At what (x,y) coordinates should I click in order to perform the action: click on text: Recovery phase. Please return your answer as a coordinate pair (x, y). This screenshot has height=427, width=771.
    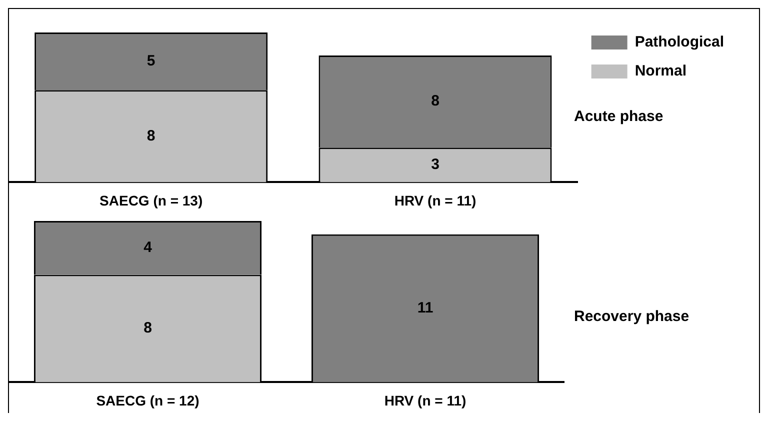
    Looking at the image, I should click on (632, 316).